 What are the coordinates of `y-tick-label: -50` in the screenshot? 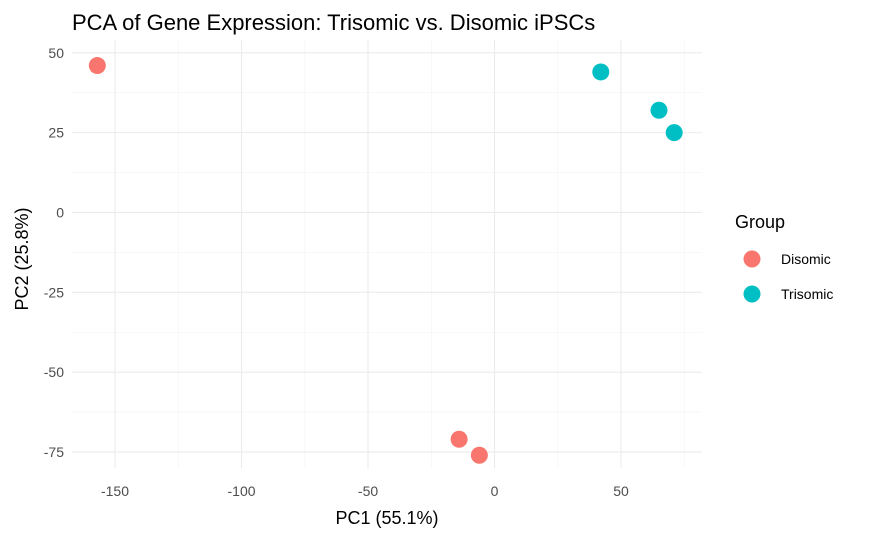 It's located at (54, 372).